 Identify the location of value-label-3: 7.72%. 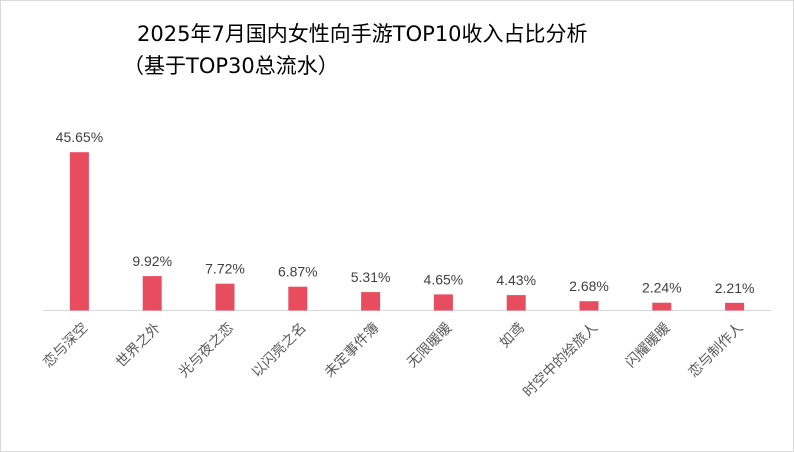
(225, 269).